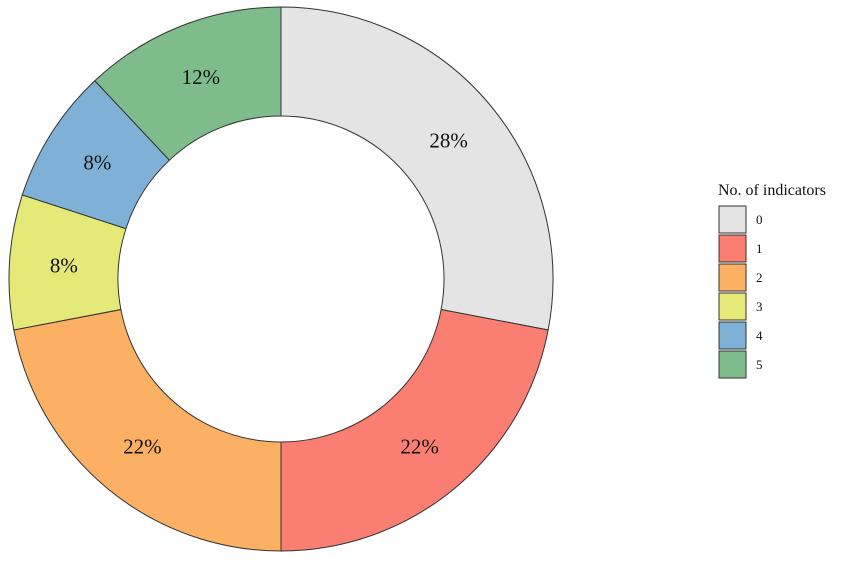 This screenshot has width=851, height=563. I want to click on legend-label-2: 2, so click(759, 277).